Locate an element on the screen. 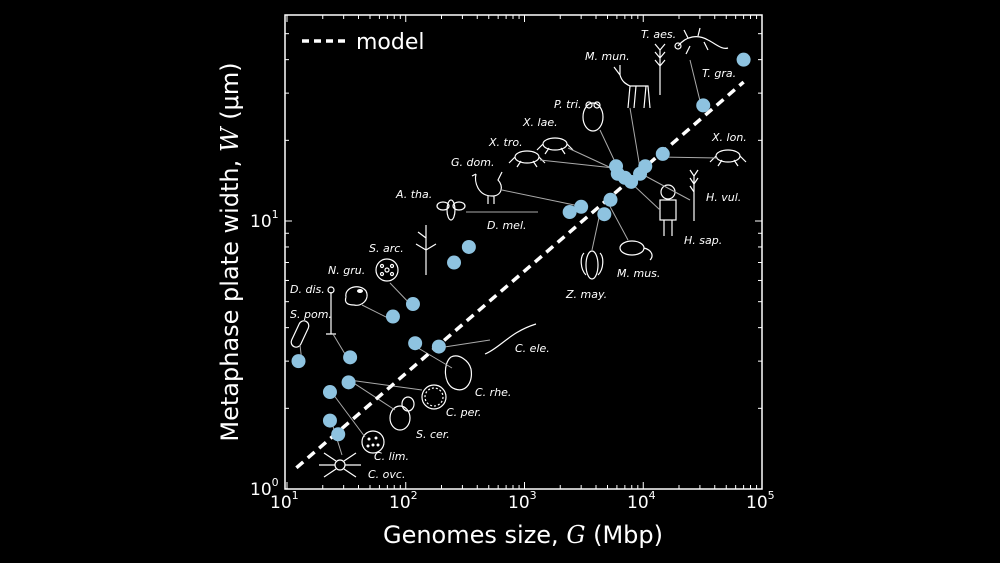 This screenshot has height=563, width=1000. species-label: Z. may. is located at coordinates (586, 294).